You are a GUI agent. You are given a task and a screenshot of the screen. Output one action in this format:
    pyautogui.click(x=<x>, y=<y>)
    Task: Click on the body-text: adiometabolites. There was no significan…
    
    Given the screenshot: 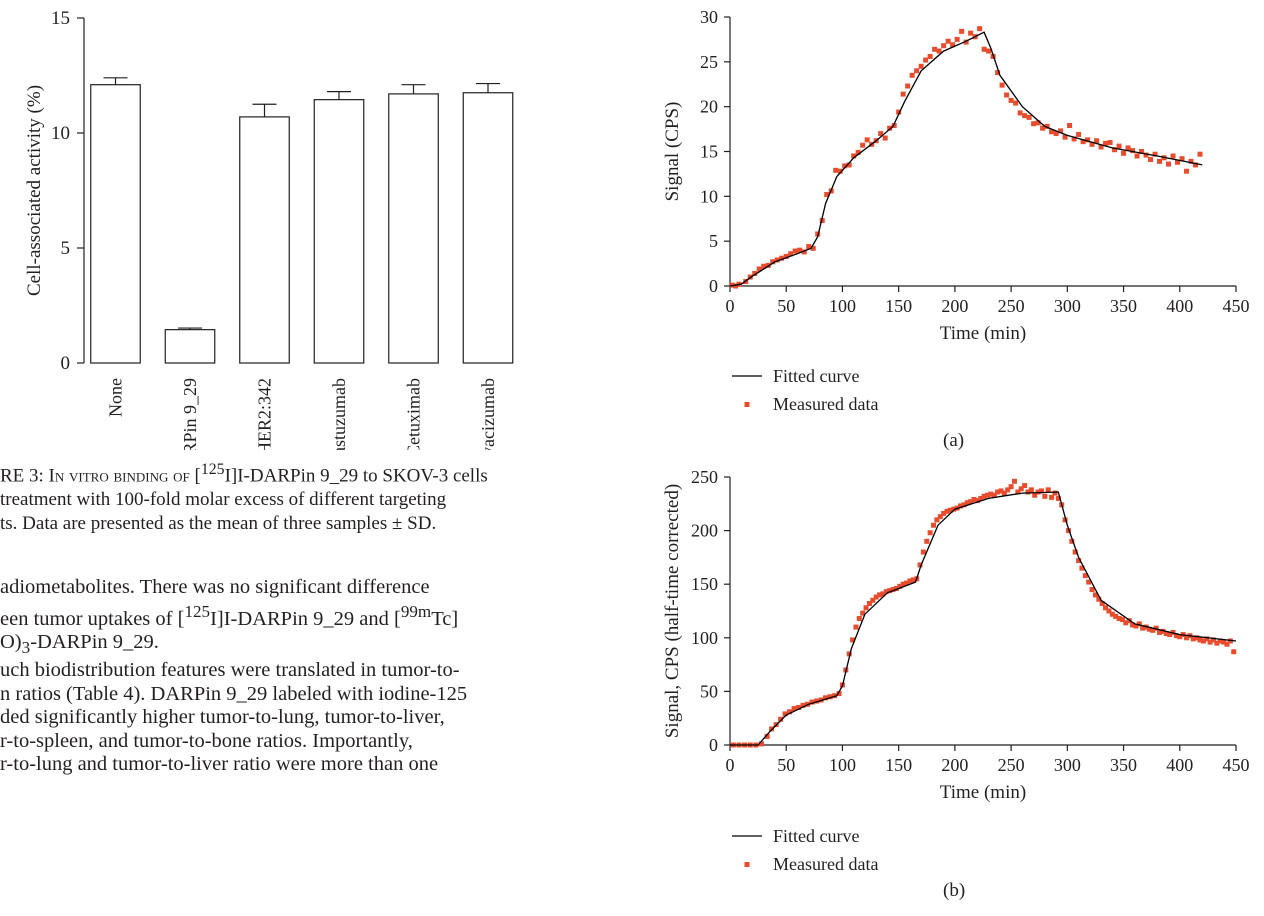 What is the action you would take?
    pyautogui.click(x=310, y=676)
    